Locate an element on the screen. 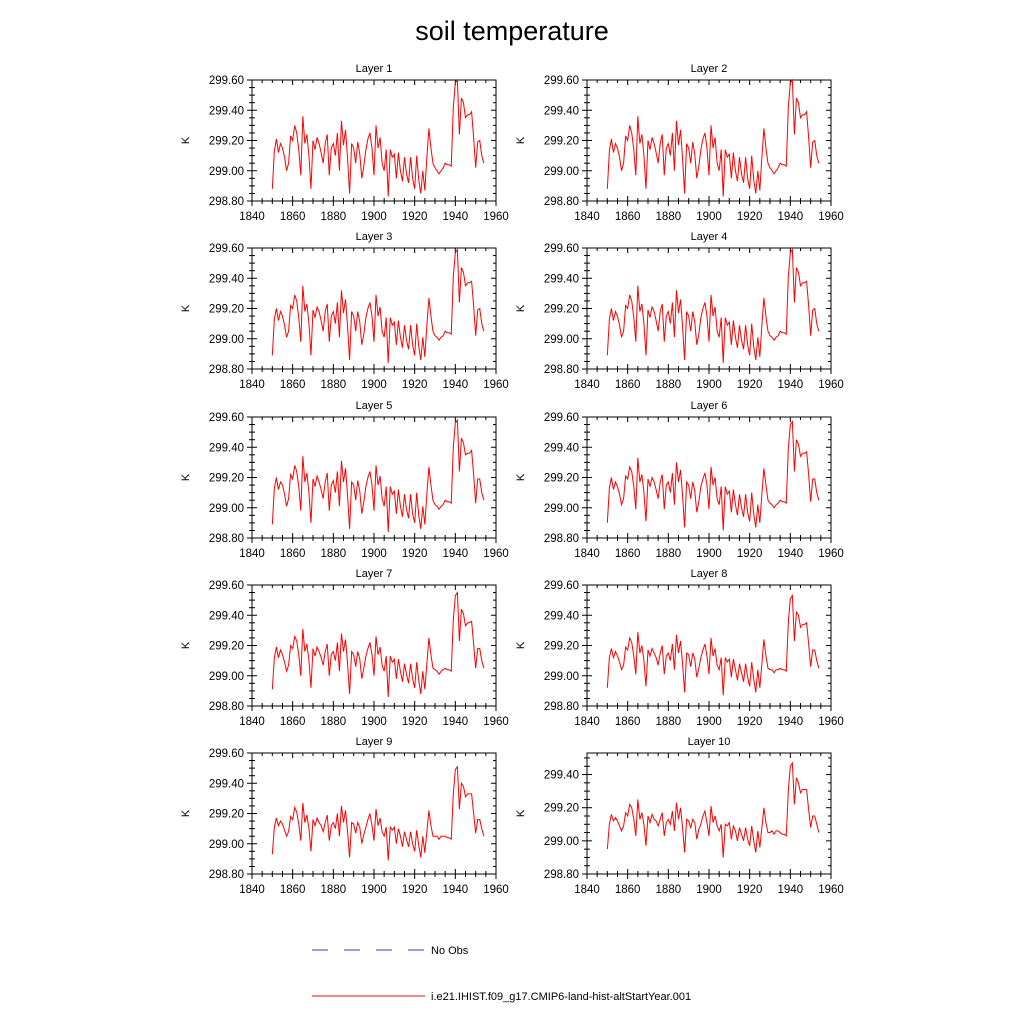 This screenshot has width=1024, height=1024. panel-title: Layer 1 is located at coordinates (374, 69).